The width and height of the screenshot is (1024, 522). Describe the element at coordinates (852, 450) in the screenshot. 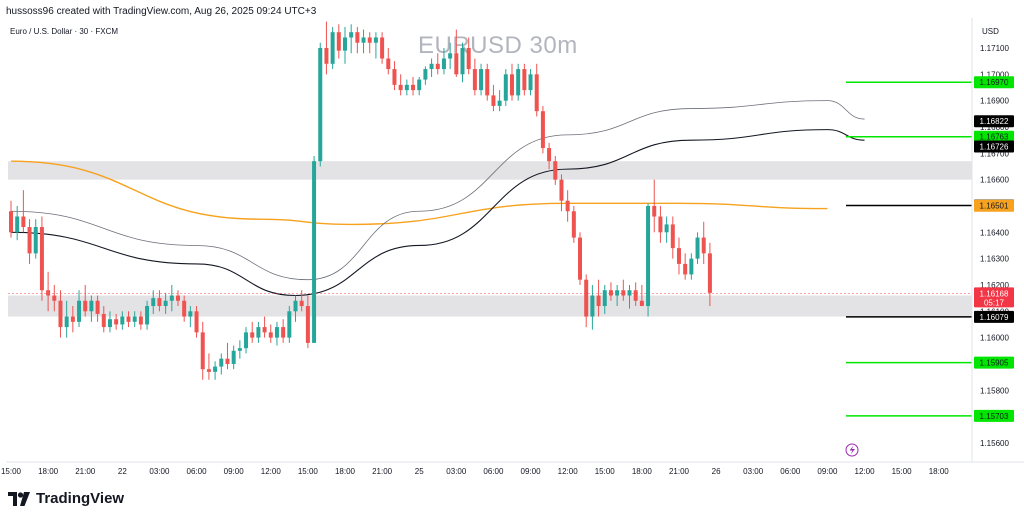

I see `lightning-icon` at that location.